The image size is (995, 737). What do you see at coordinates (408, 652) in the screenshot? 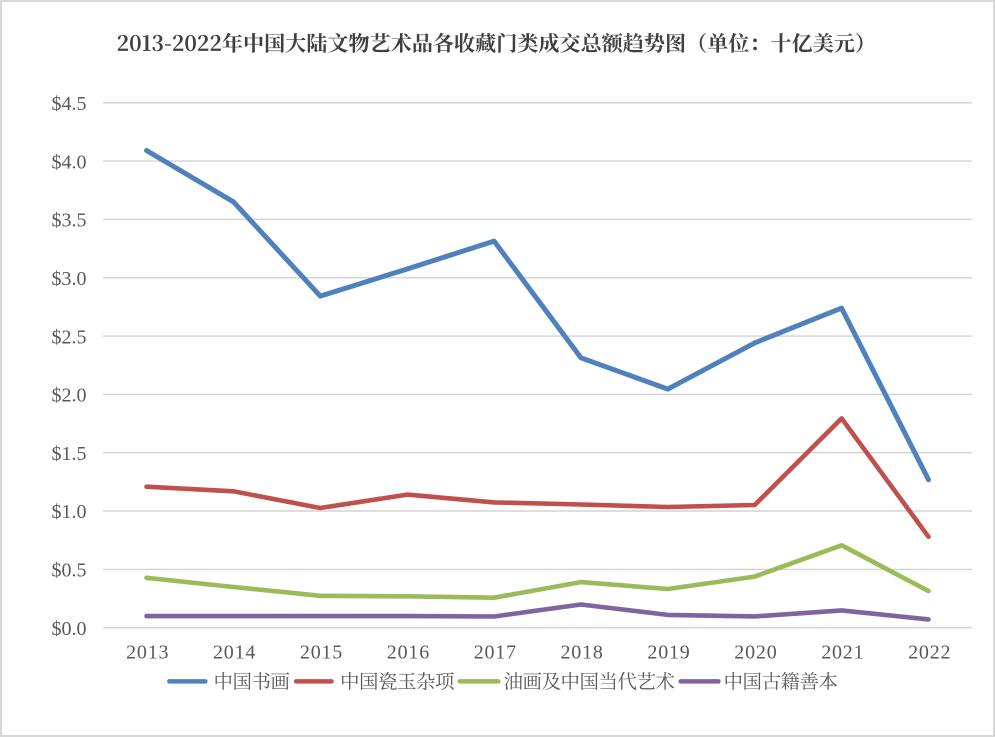
I see `svg-text: 2016` at bounding box center [408, 652].